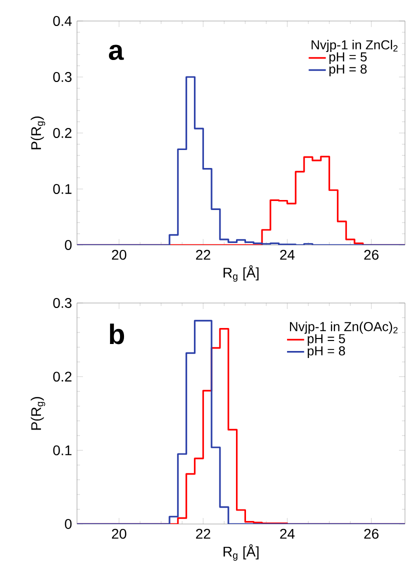 The height and width of the screenshot is (563, 410). Describe the element at coordinates (355, 46) in the screenshot. I see `legend-title: Nvjp-1 in ZnCl$_{2}$` at that location.